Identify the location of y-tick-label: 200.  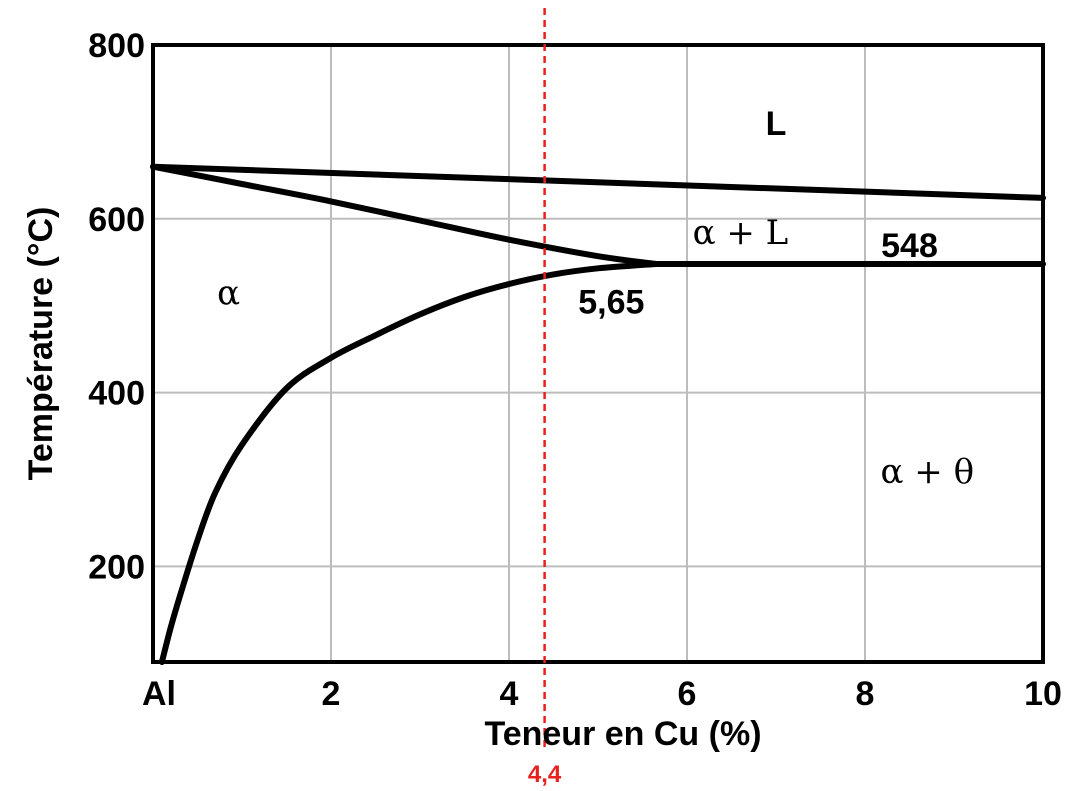
(116, 567).